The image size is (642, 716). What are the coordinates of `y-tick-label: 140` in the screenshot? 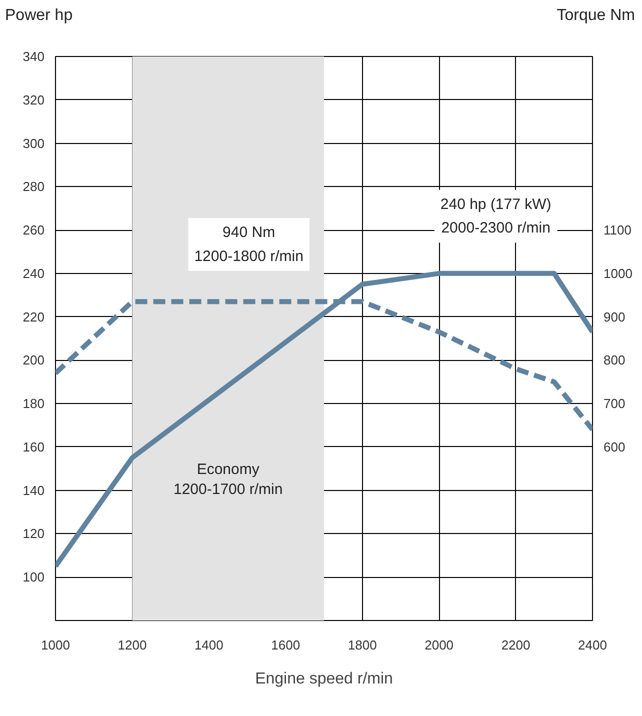 It's located at (33, 490).